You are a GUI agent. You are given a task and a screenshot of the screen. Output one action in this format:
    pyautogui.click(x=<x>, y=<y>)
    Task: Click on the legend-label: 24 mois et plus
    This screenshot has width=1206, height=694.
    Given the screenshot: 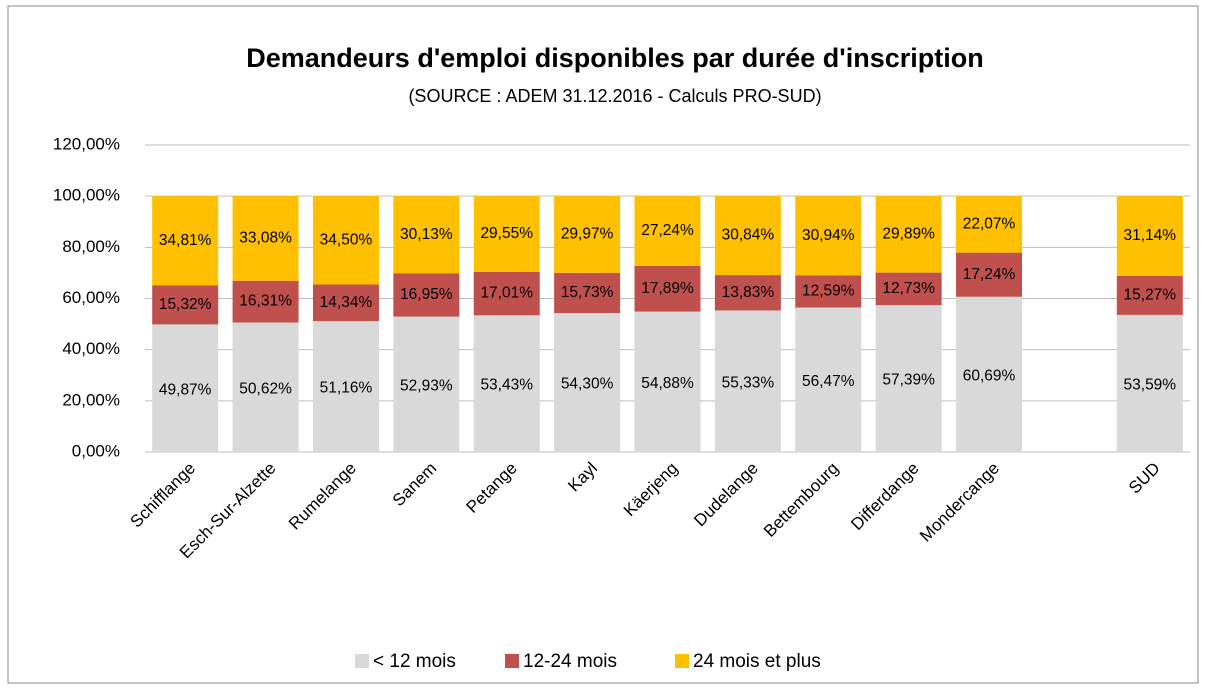 What is the action you would take?
    pyautogui.click(x=757, y=661)
    